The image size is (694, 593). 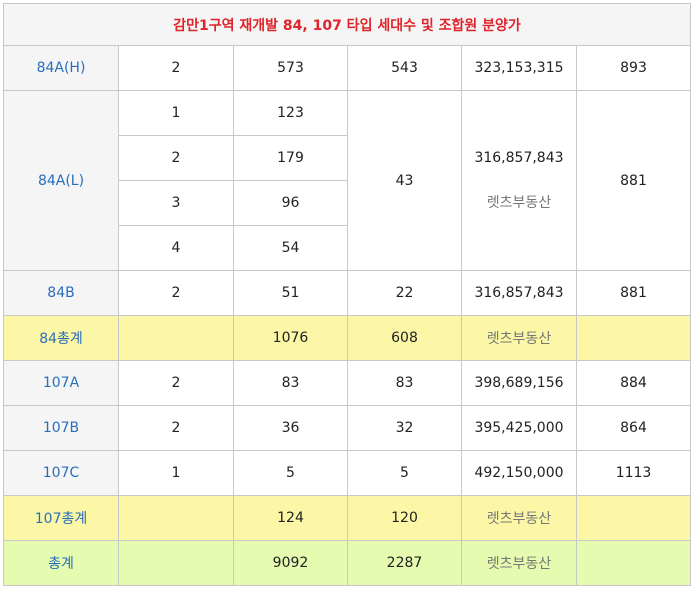 What do you see at coordinates (404, 518) in the screenshot?
I see `cell: 120` at bounding box center [404, 518].